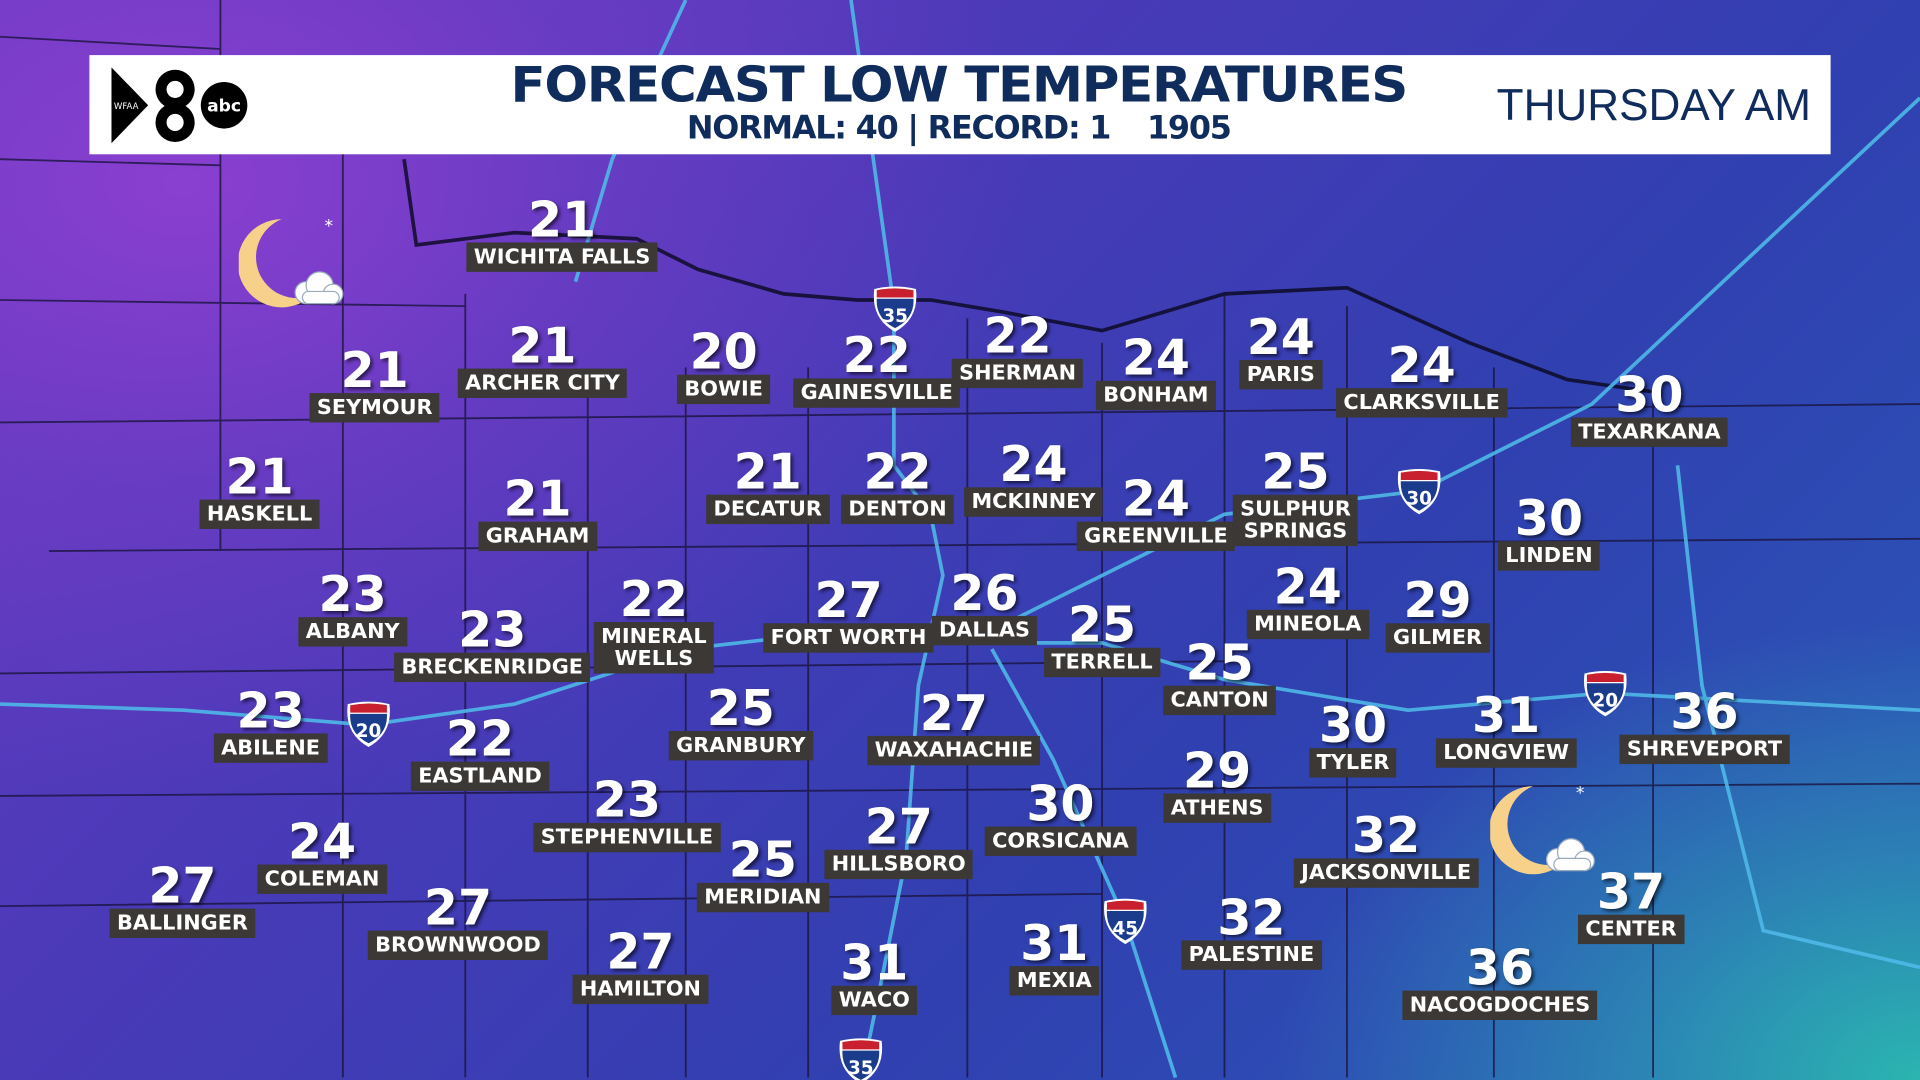  I want to click on city-name: MCKINNEY, so click(1033, 502).